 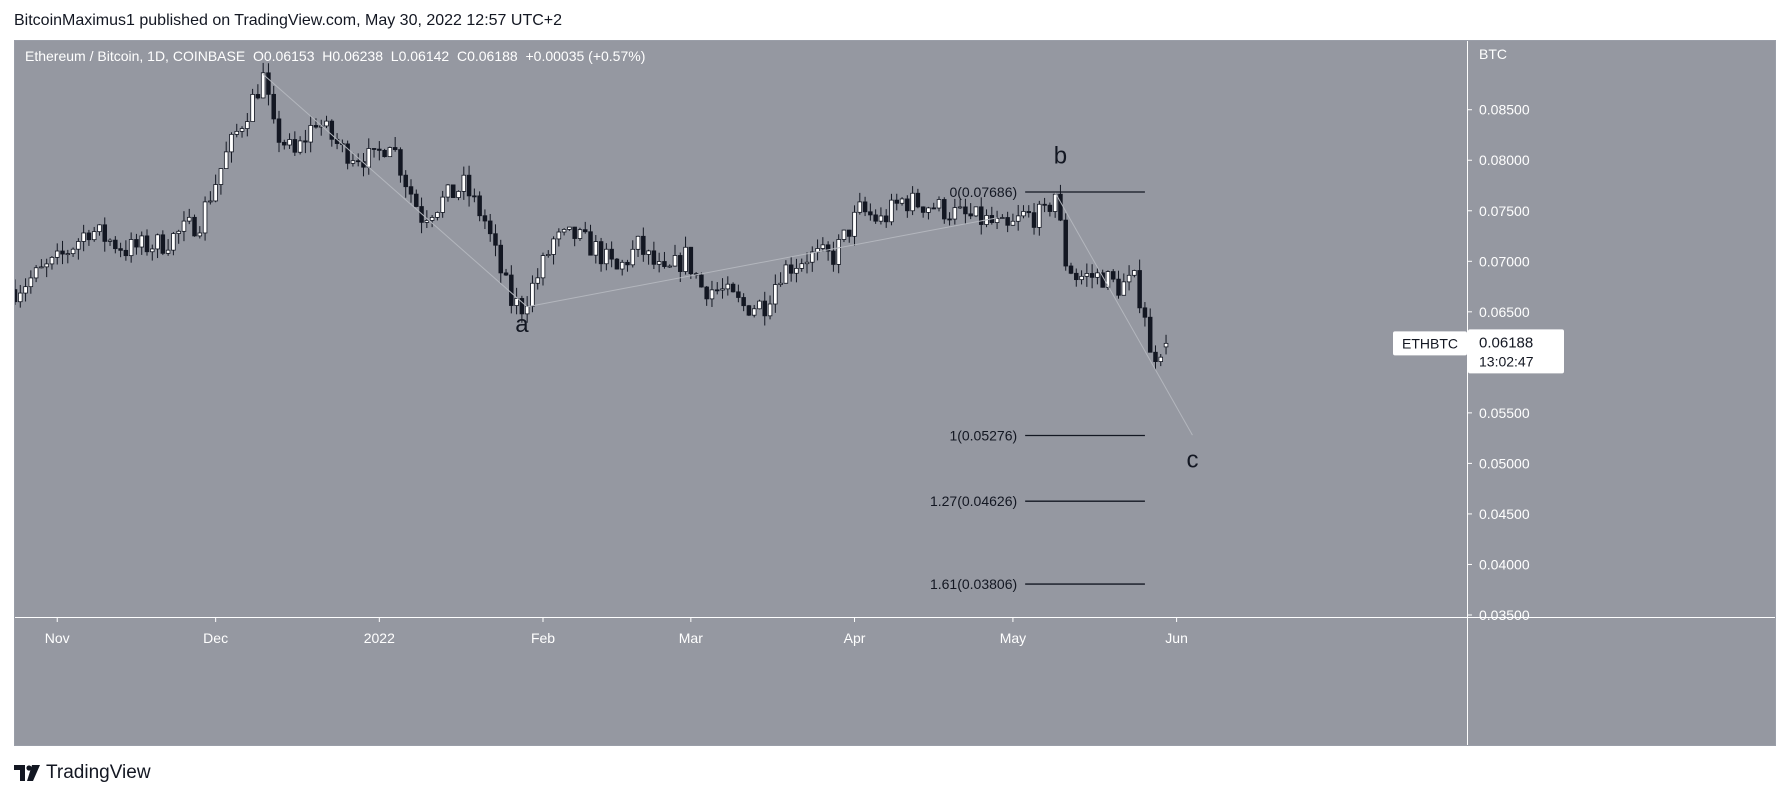 What do you see at coordinates (1504, 261) in the screenshot?
I see `y-tick-label: 0.07000` at bounding box center [1504, 261].